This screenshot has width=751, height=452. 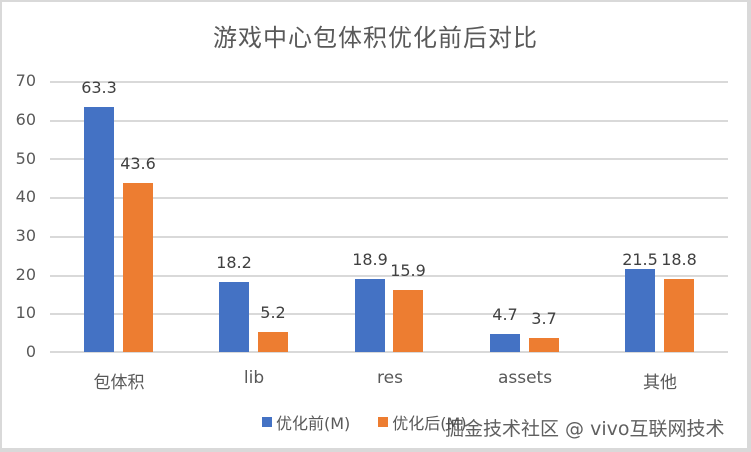 I want to click on value-label: 21.5, so click(x=640, y=259).